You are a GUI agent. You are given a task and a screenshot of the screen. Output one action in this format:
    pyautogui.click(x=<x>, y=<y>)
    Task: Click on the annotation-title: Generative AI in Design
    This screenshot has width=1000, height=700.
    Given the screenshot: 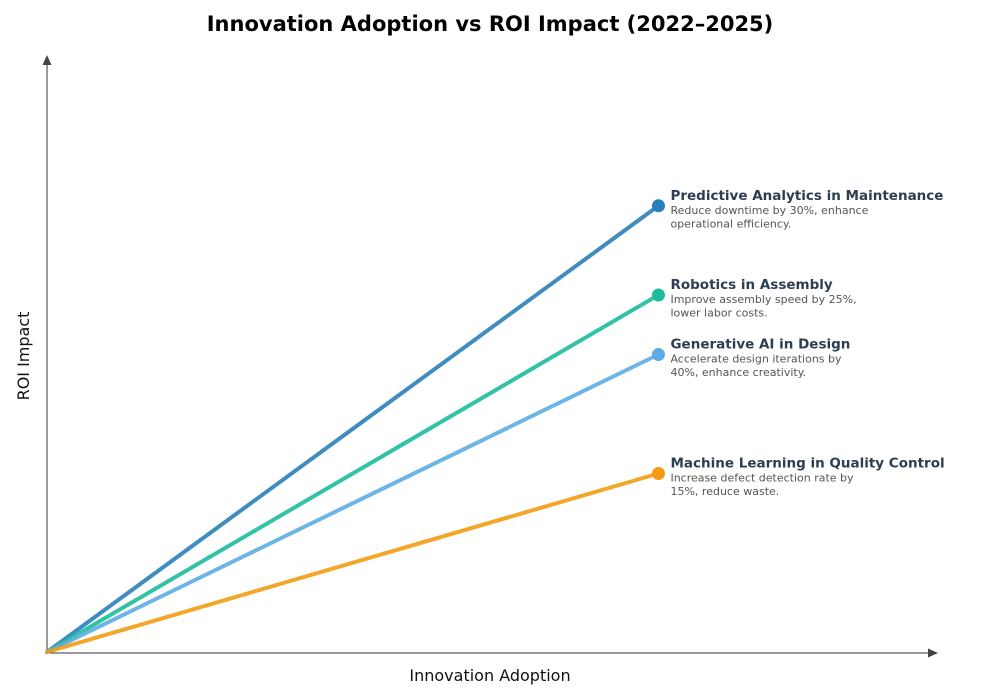 What is the action you would take?
    pyautogui.click(x=760, y=345)
    